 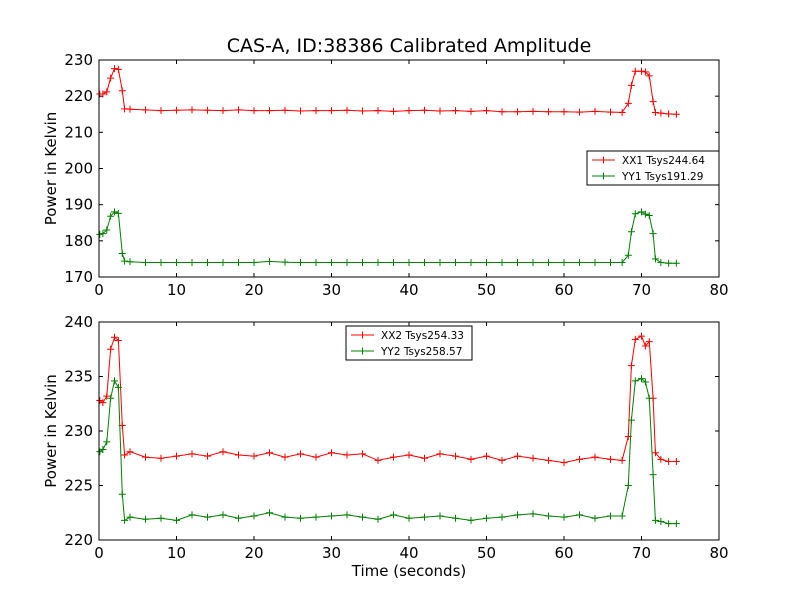 What do you see at coordinates (408, 553) in the screenshot?
I see `chart-2-x-tick-label: 40` at bounding box center [408, 553].